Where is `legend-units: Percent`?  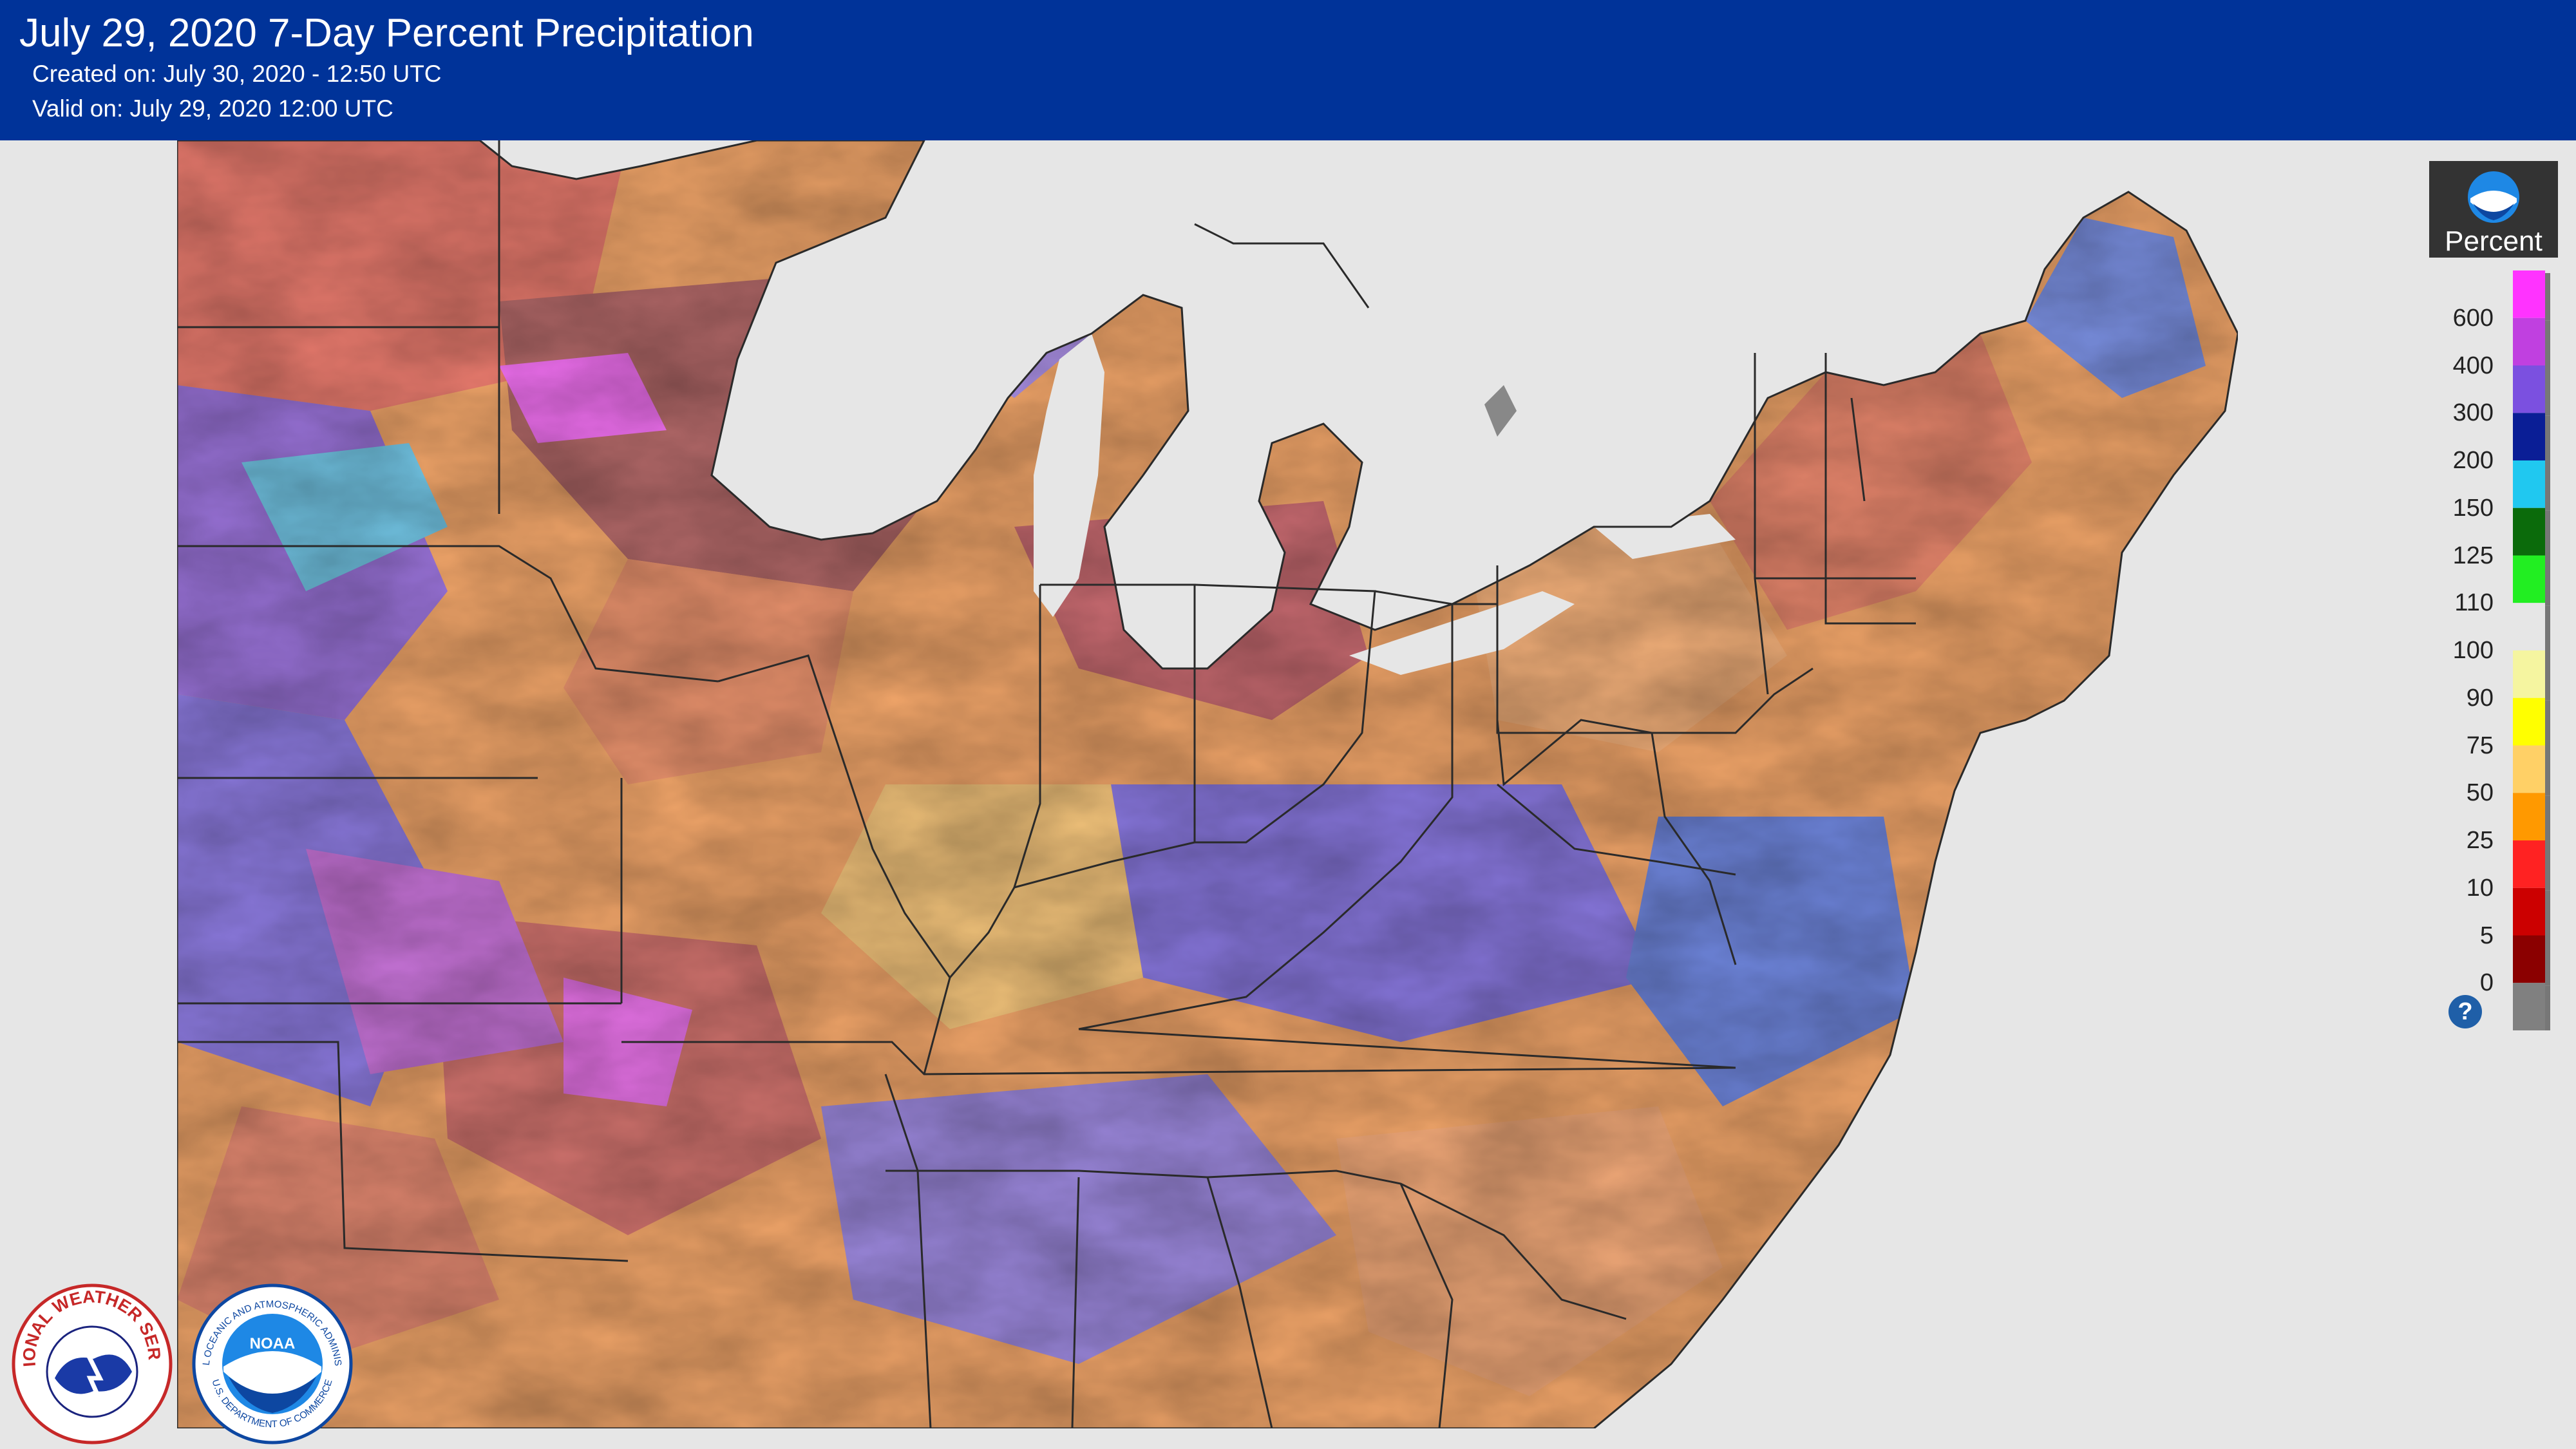
legend-units: Percent is located at coordinates (2494, 241).